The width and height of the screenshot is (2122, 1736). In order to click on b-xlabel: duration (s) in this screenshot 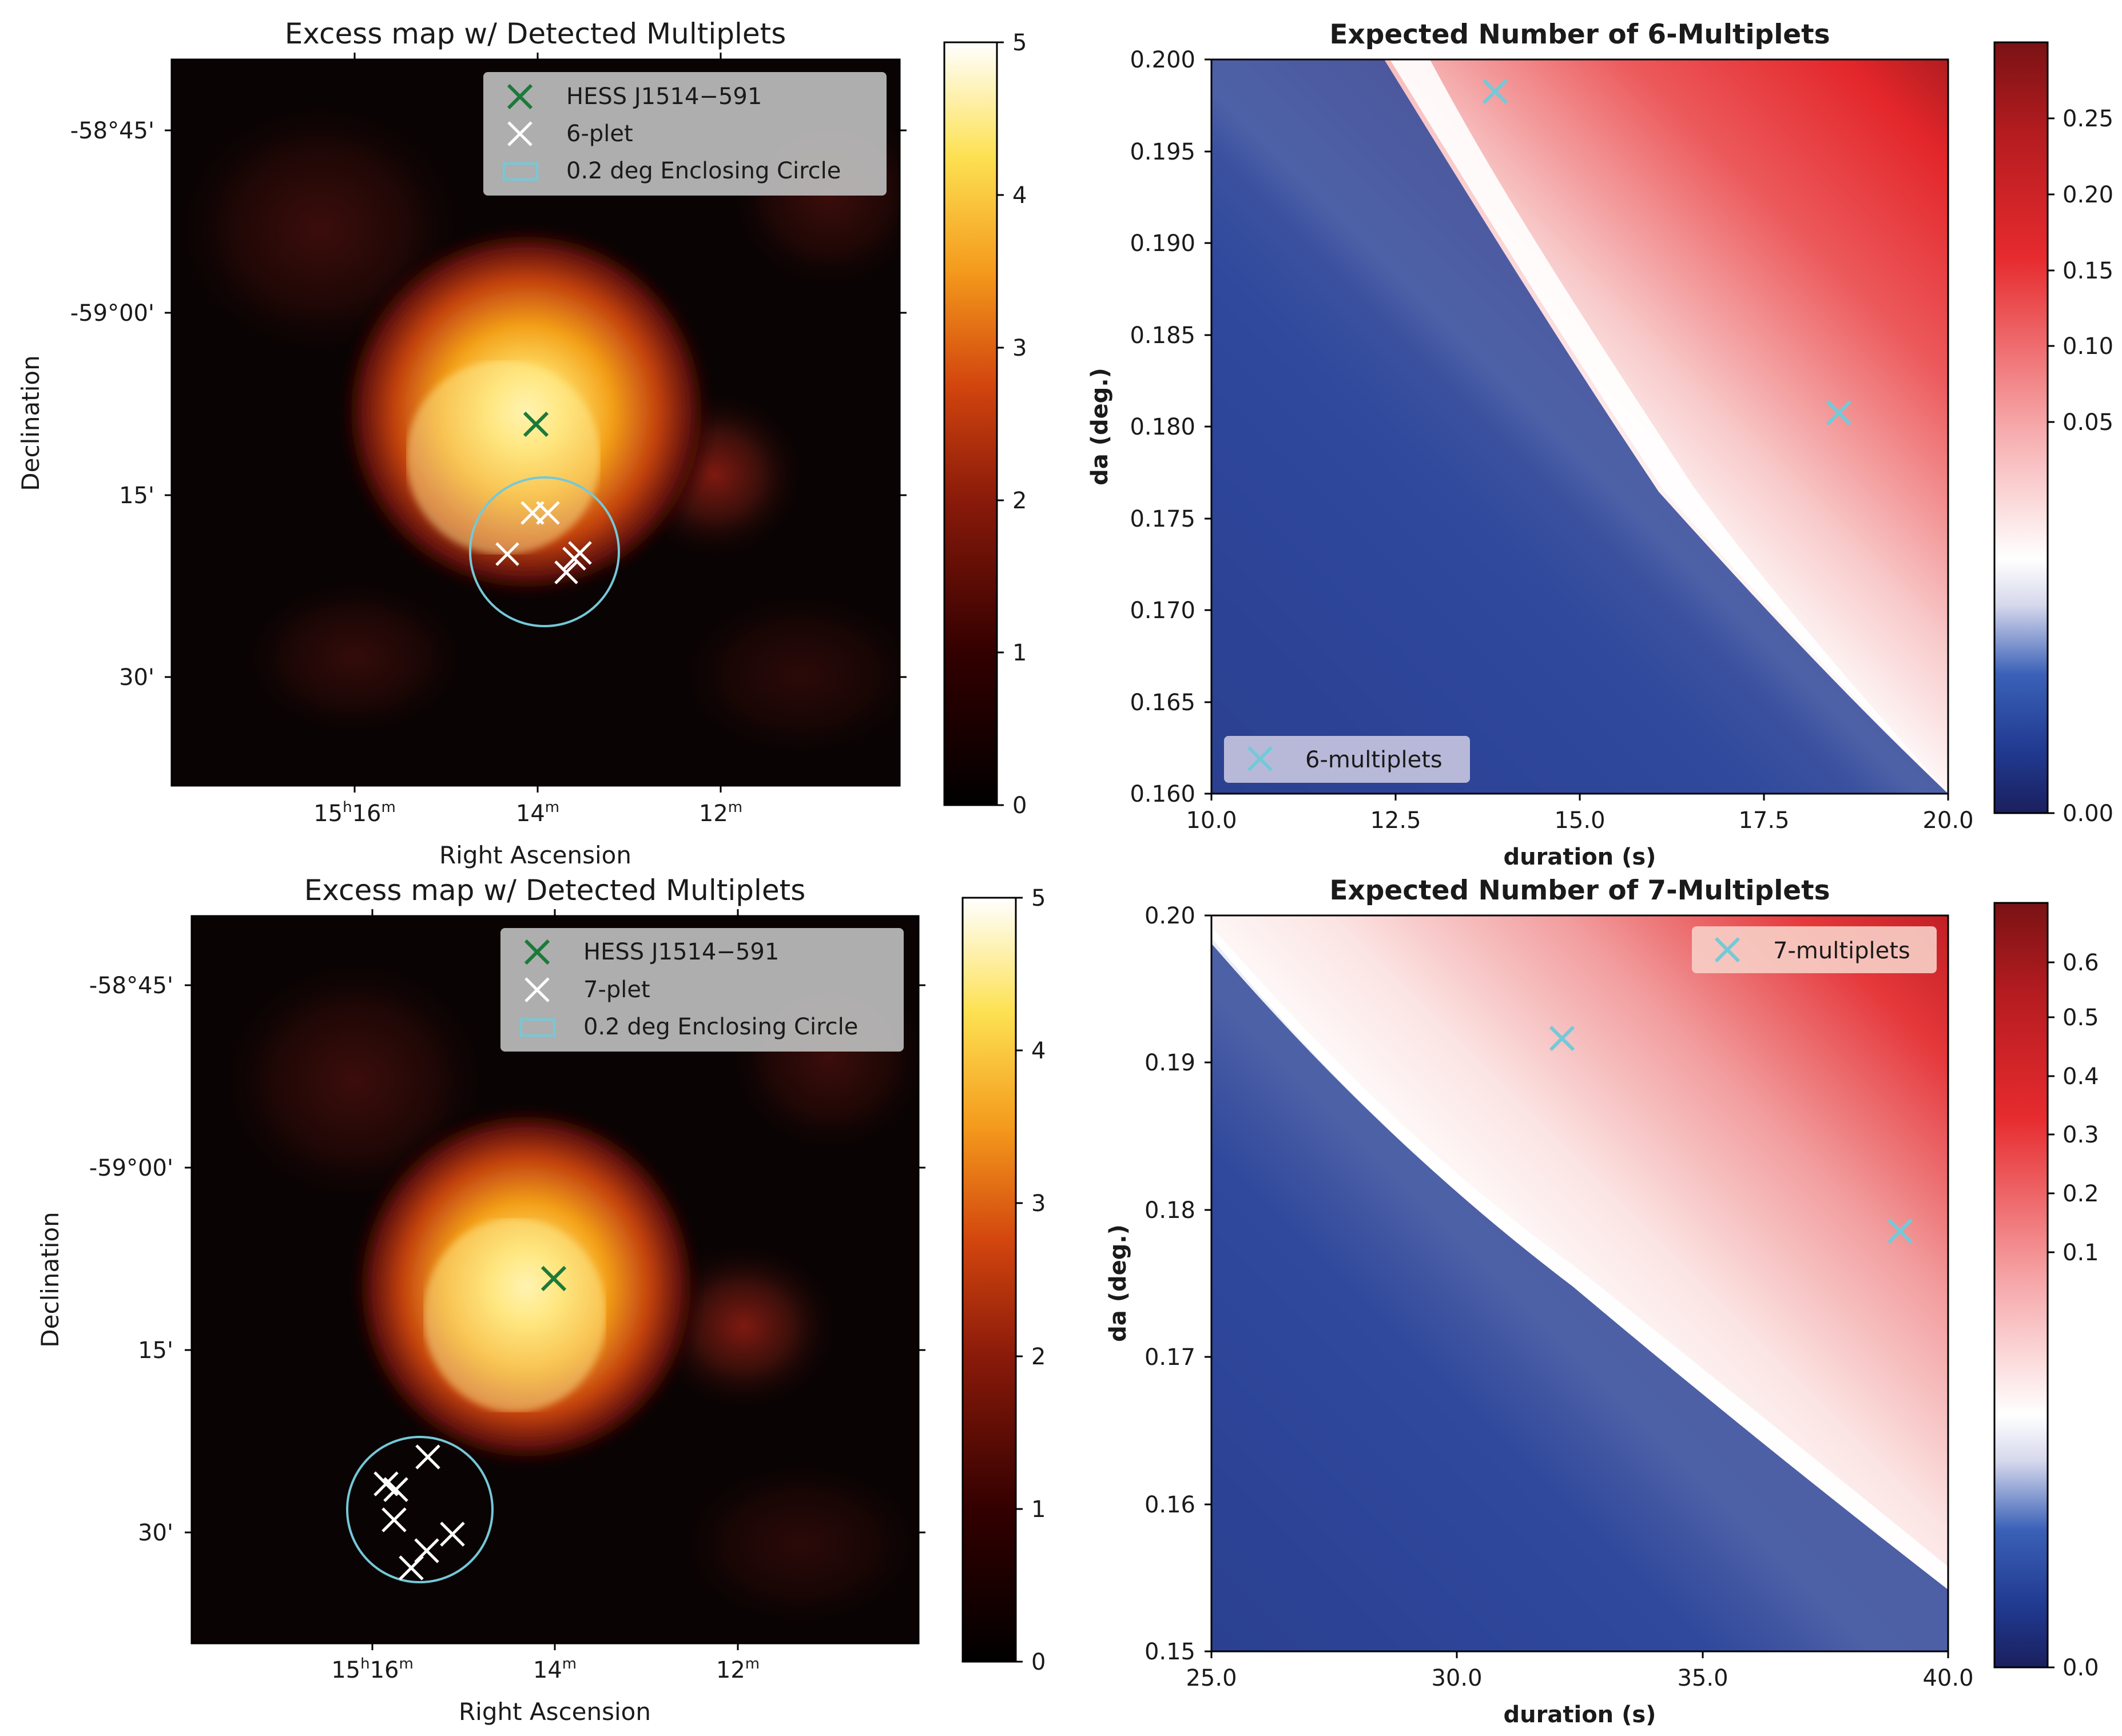, I will do `click(1580, 857)`.